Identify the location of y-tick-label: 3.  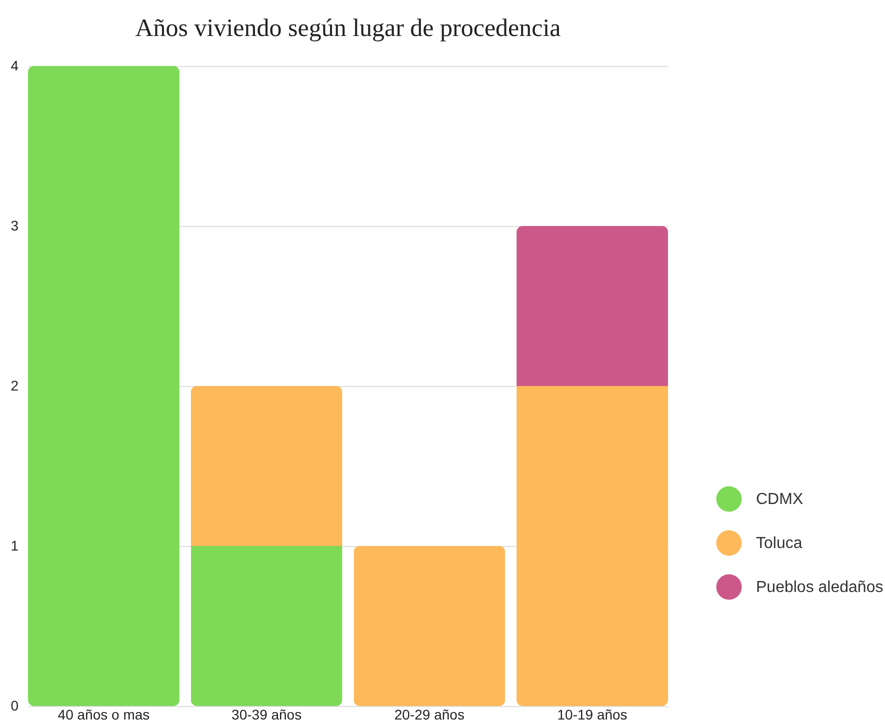
(14, 226).